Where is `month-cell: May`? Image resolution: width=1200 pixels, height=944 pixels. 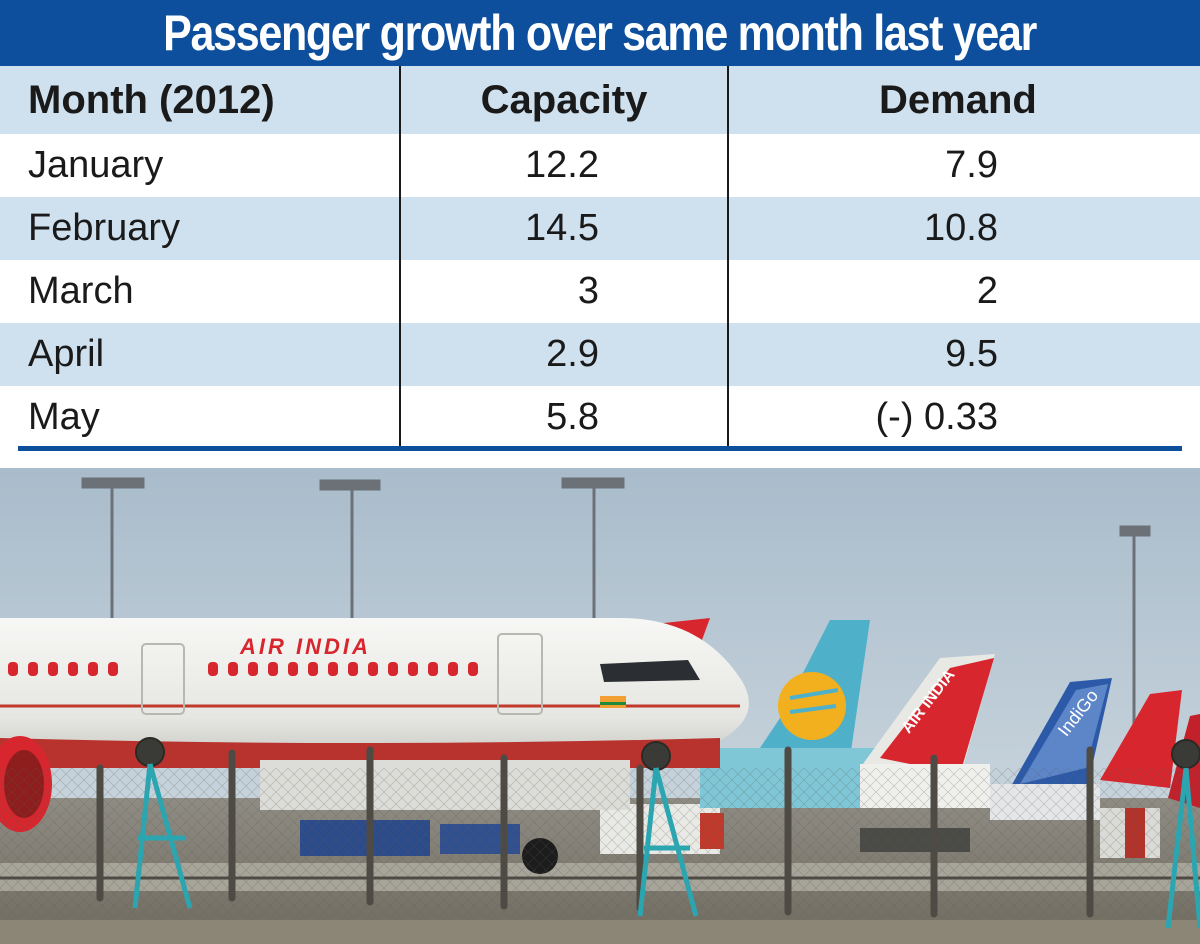 month-cell: May is located at coordinates (64, 417).